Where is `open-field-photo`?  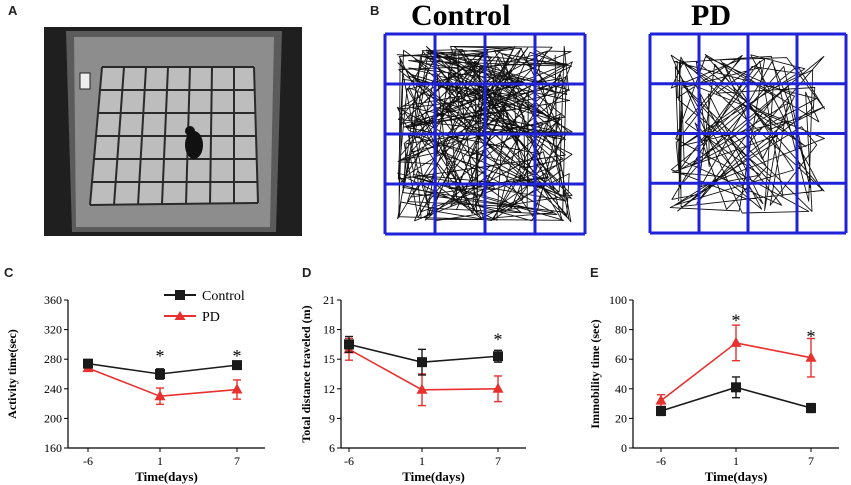
open-field-photo is located at coordinates (173, 131).